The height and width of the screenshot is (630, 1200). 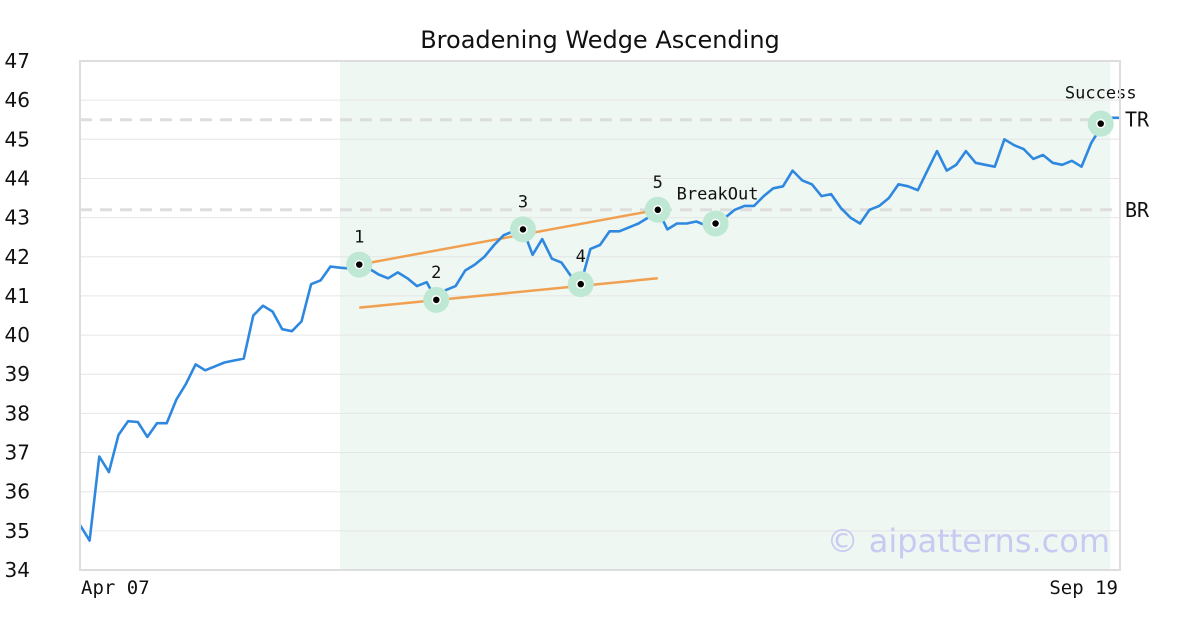 I want to click on trend-lines-layer, so click(x=509, y=258).